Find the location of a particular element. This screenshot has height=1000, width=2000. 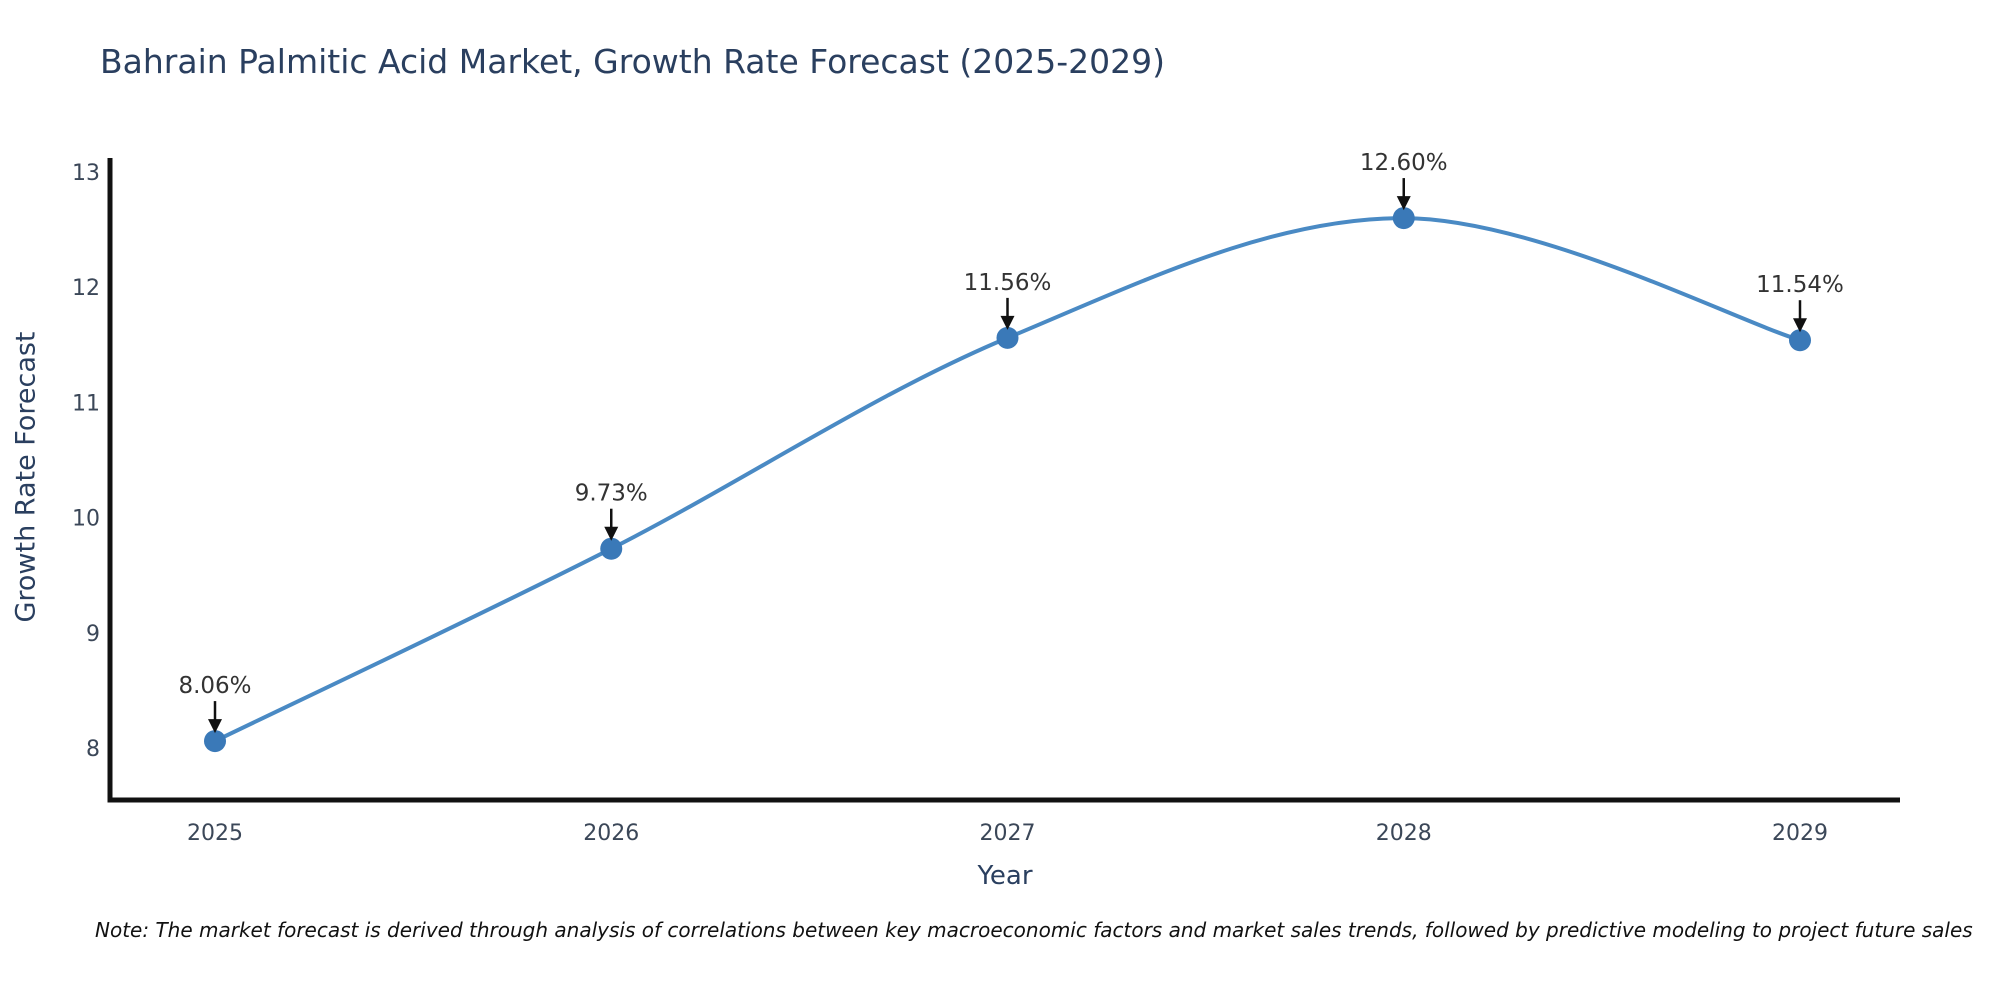

point-annotation-label: 8.06% is located at coordinates (214, 686).